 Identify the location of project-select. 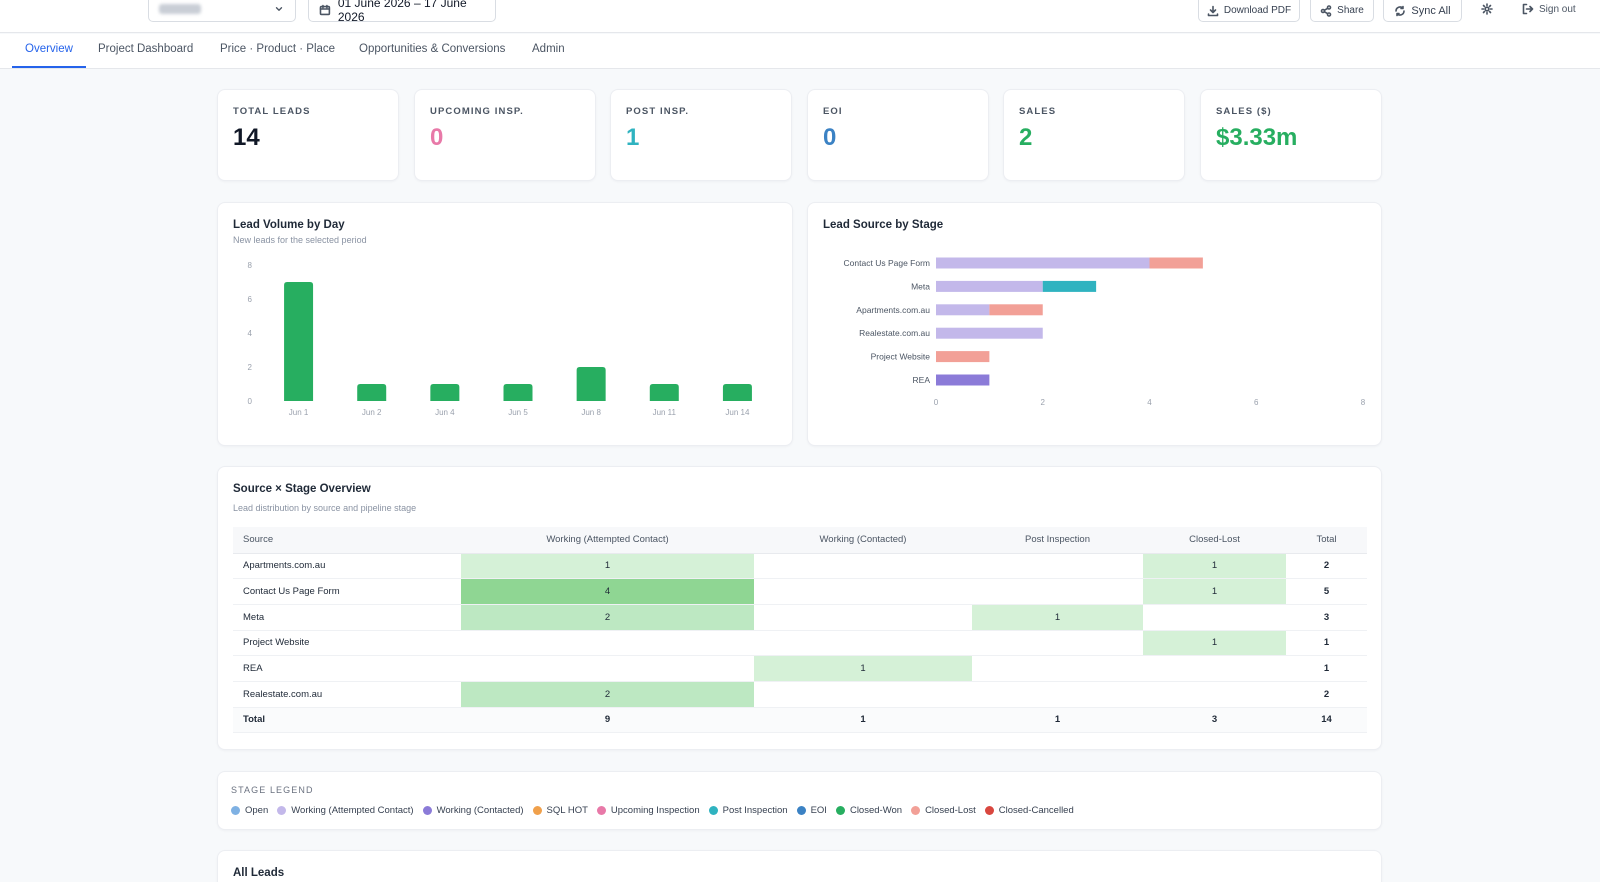
(222, 11).